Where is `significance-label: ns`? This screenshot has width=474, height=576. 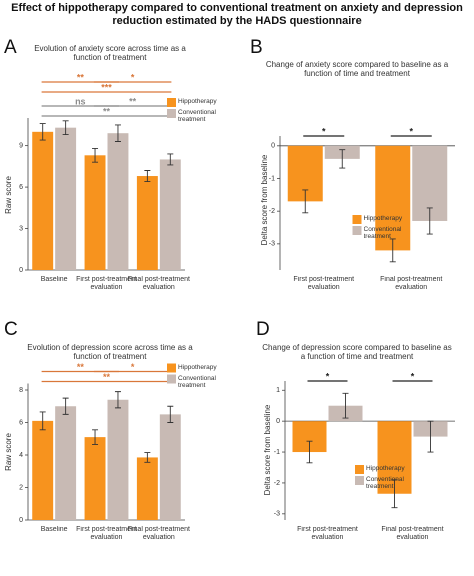
significance-label: ns is located at coordinates (80, 101).